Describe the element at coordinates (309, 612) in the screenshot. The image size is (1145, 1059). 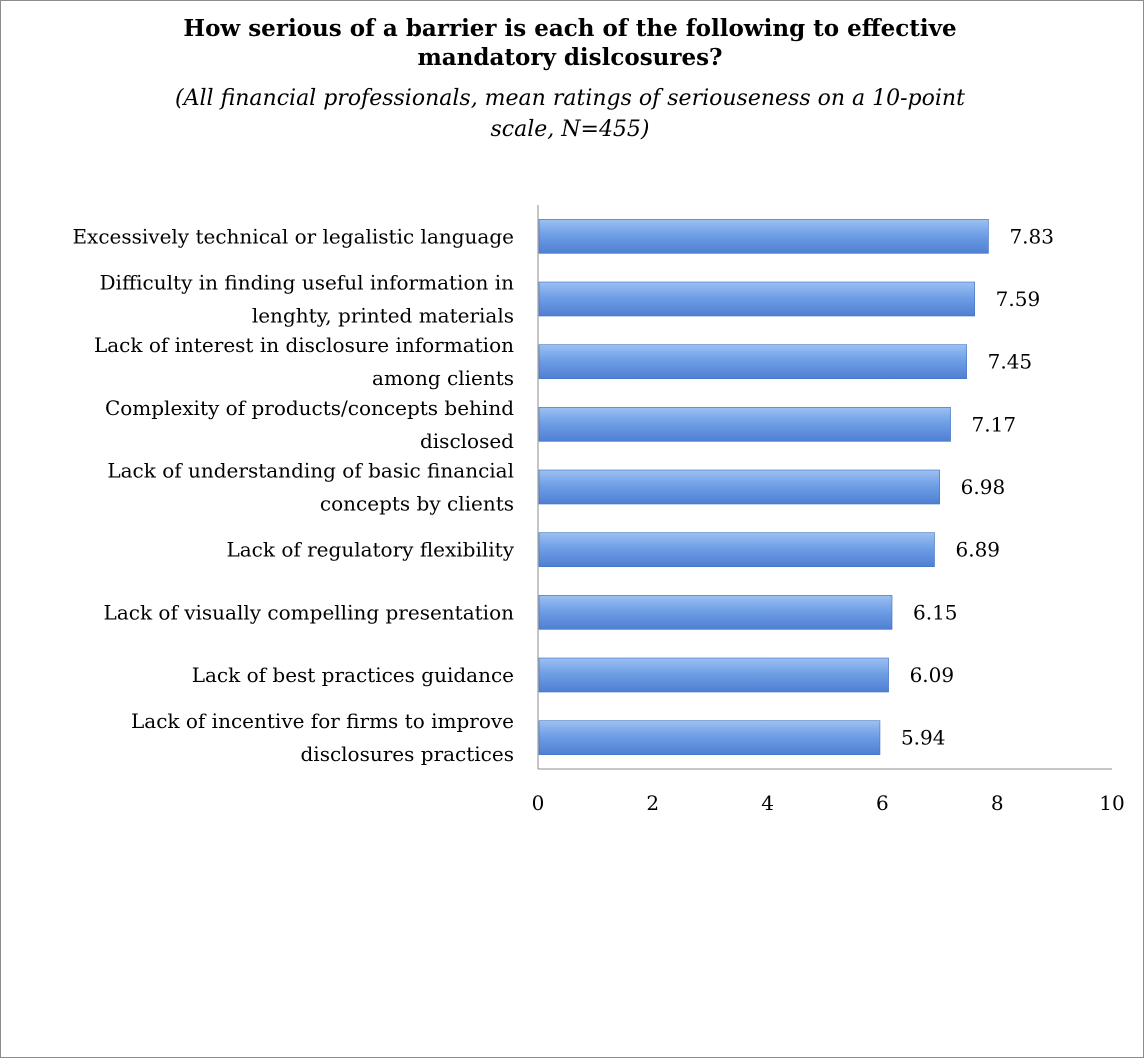
I see `category-label-7: Lack of visually compelling presentation` at that location.